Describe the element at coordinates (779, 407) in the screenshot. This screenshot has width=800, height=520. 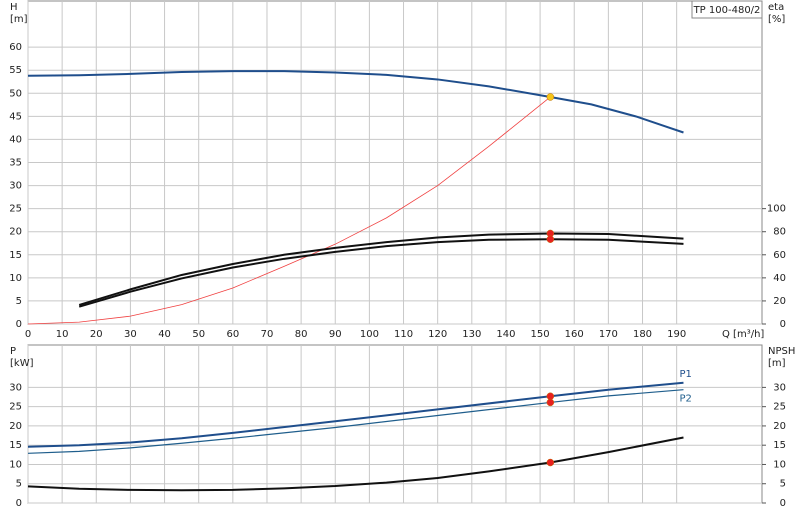
I see `y2-tick-label: 25` at that location.